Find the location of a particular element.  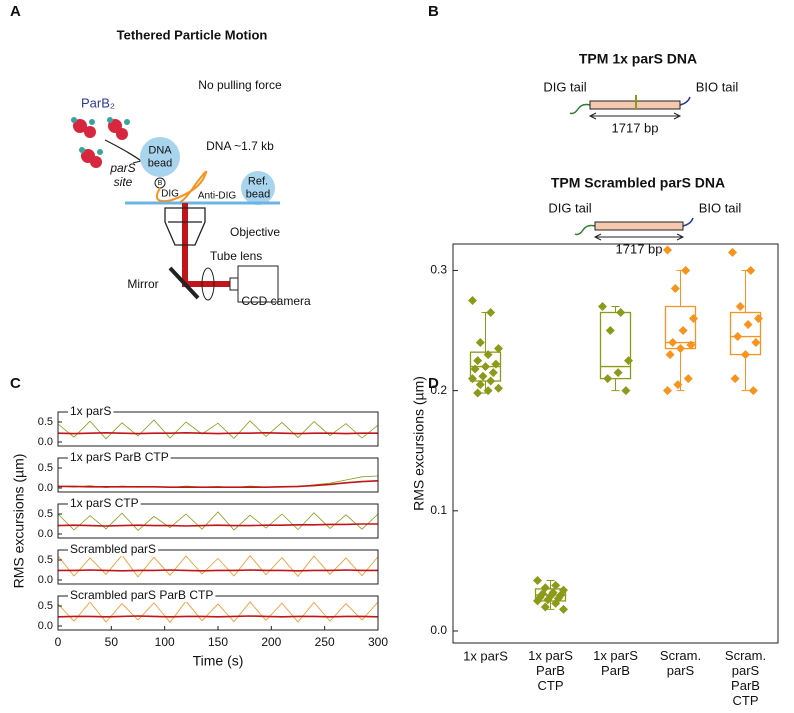

construct-title: TPM Scrambled parS DNA is located at coordinates (638, 183).